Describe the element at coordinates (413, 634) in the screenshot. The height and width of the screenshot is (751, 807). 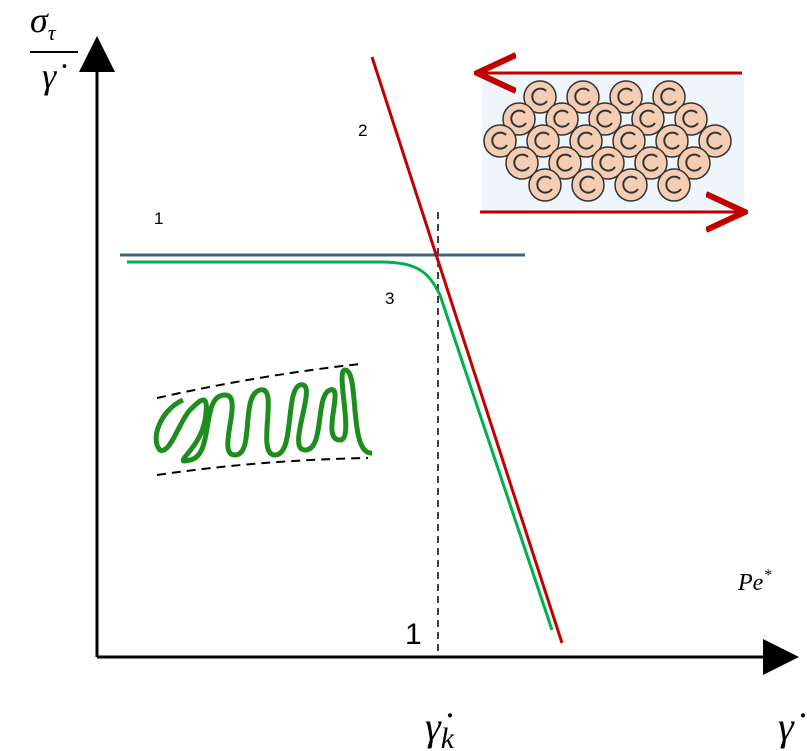
I see `unit-mark: 1` at that location.